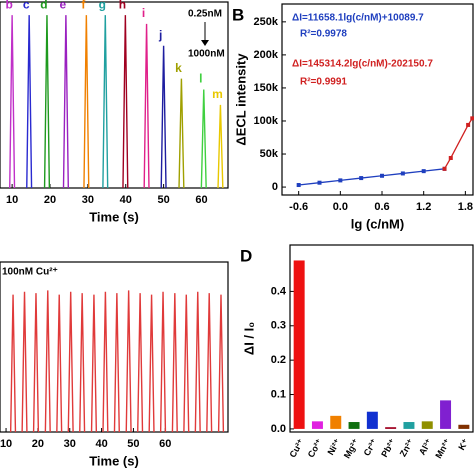 The height and width of the screenshot is (474, 474). Describe the element at coordinates (371, 447) in the screenshot. I see `x-tick-label: Cr³⁺` at that location.